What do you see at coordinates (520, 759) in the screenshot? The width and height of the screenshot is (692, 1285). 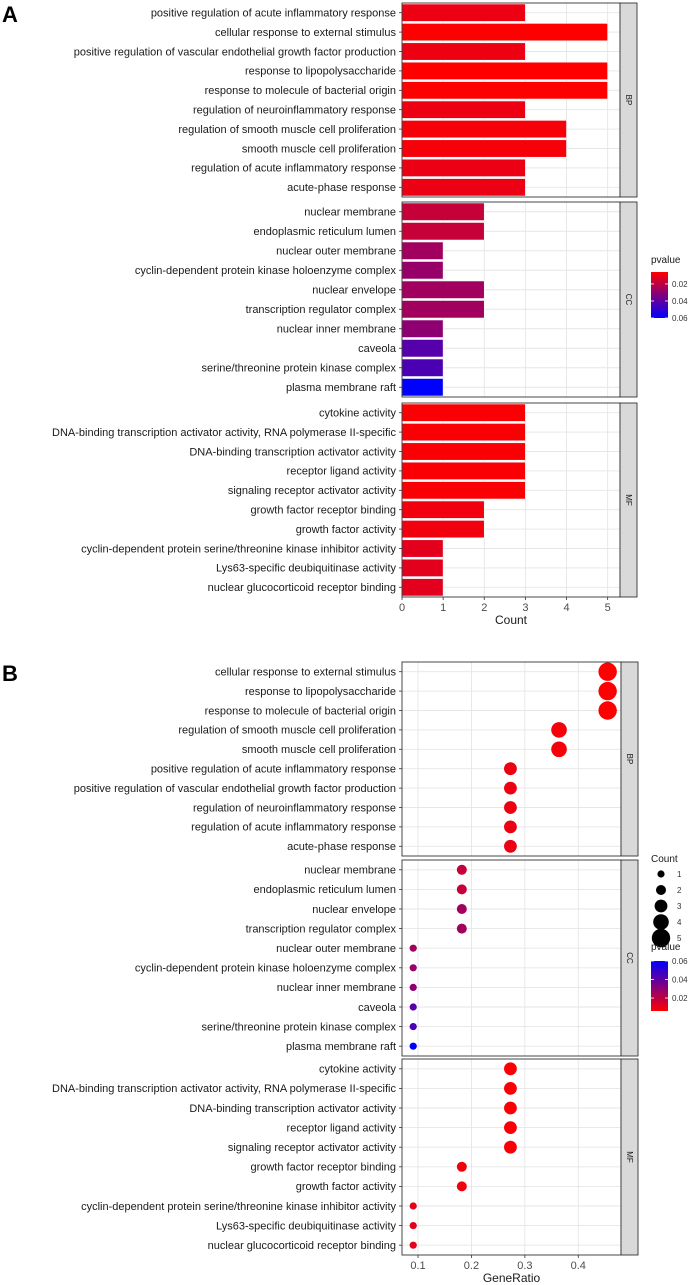 I see `facet-bp: BP` at bounding box center [520, 759].